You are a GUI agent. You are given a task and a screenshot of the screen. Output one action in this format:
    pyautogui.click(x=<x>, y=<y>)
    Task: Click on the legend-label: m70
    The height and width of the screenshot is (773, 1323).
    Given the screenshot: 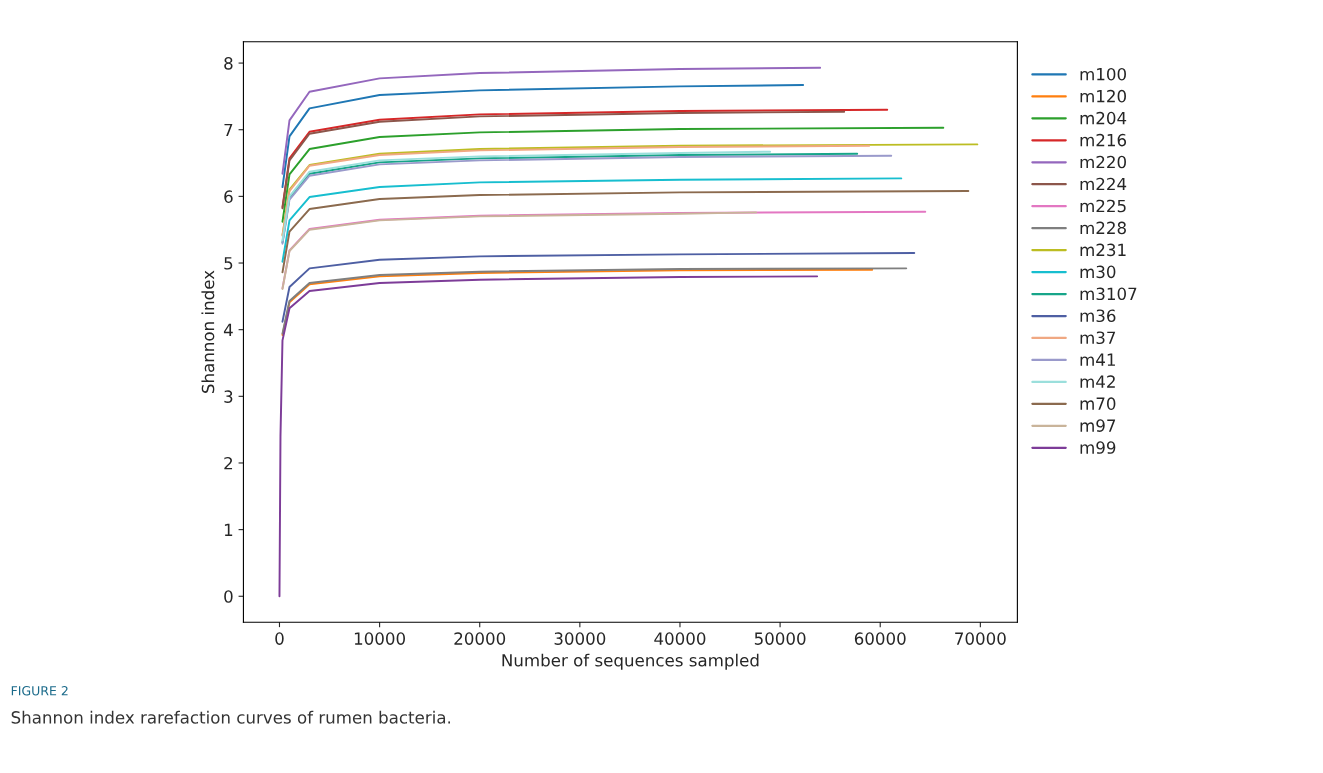 What is the action you would take?
    pyautogui.click(x=1098, y=403)
    